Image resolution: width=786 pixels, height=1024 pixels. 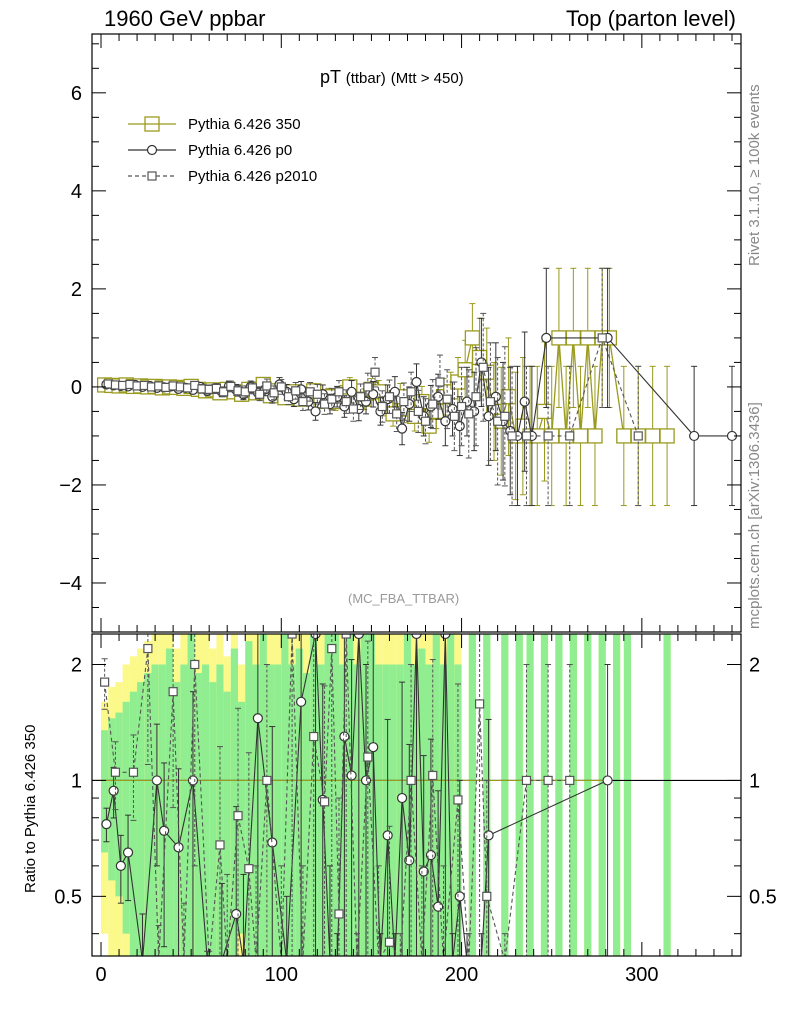 I want to click on header-left-label: 1960 GeV ppbar, so click(x=185, y=18).